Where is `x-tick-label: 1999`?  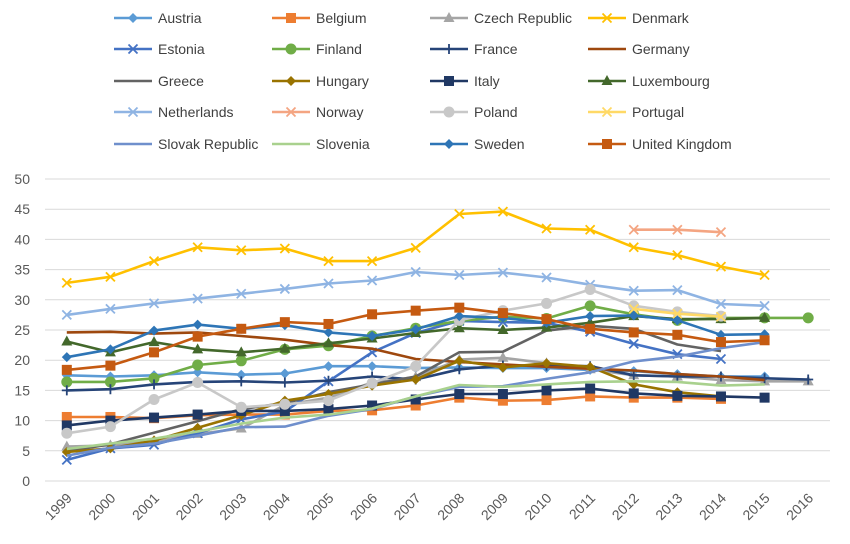 x-tick-label: 1999 is located at coordinates (58, 506).